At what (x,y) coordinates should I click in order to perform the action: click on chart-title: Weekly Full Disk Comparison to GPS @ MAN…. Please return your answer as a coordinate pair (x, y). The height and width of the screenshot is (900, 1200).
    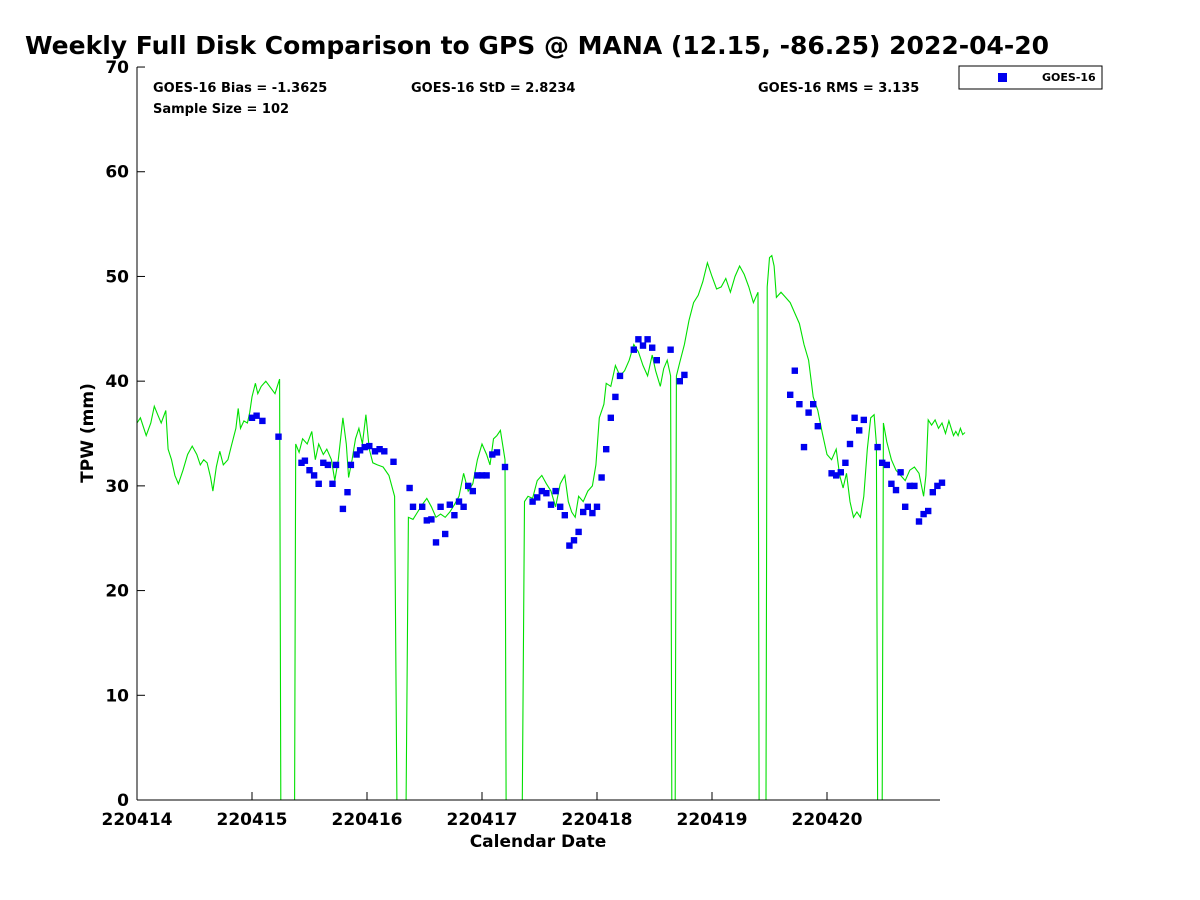
    Looking at the image, I should click on (537, 45).